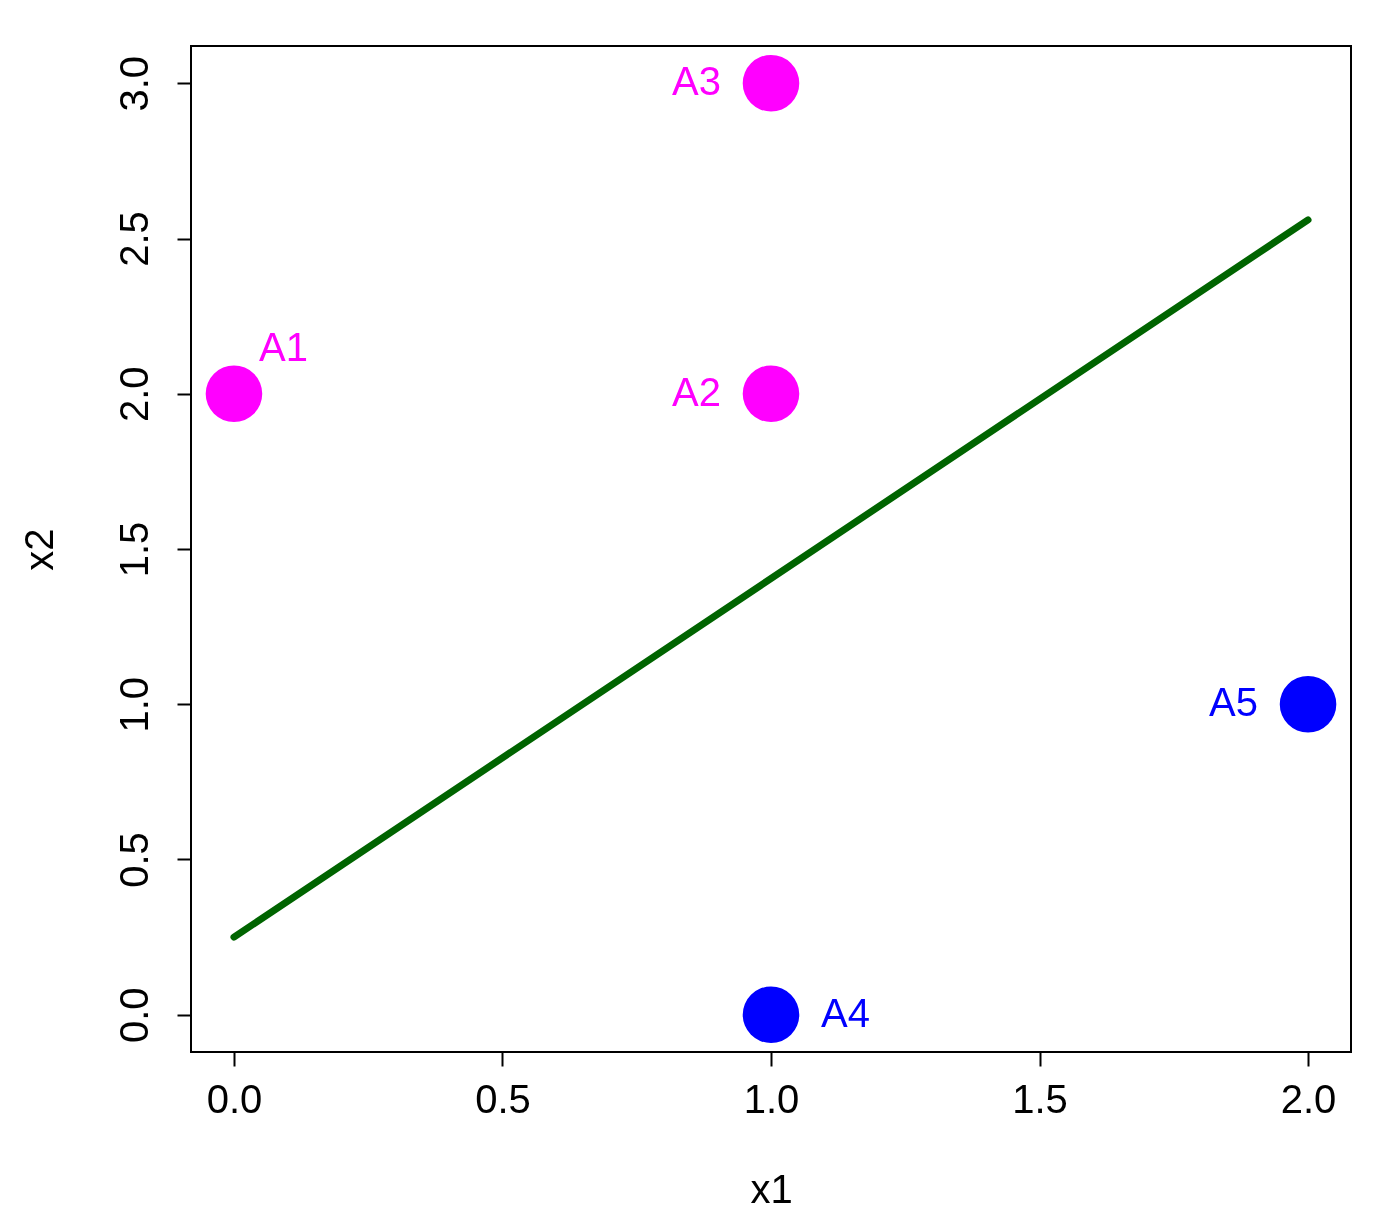  I want to click on data-label: A5, so click(1234, 702).